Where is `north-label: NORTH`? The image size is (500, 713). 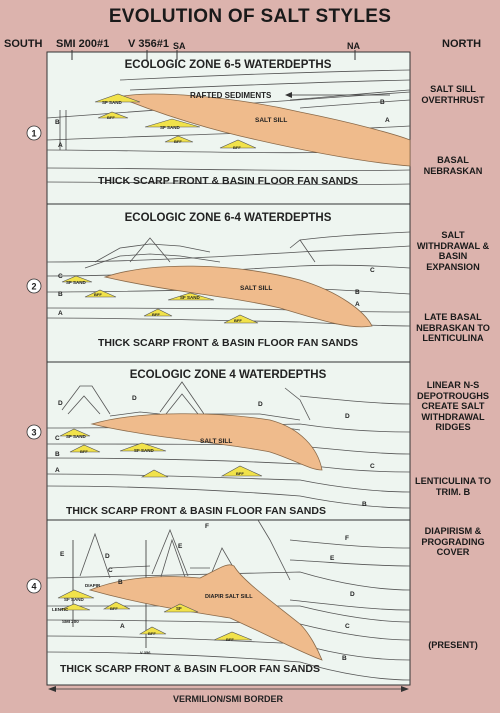
north-label: NORTH is located at coordinates (462, 44).